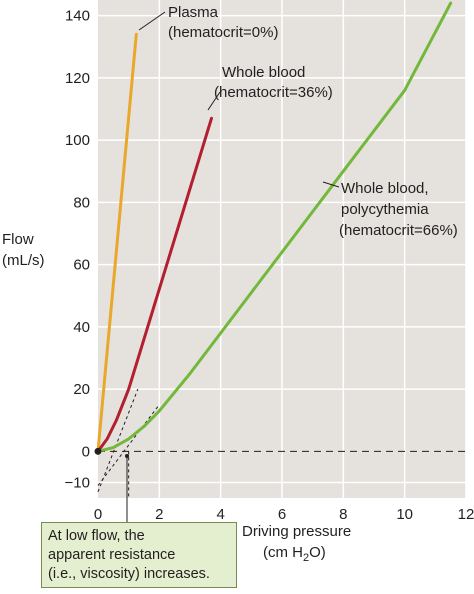  Describe the element at coordinates (296, 531) in the screenshot. I see `x-axis-title-line-1: Driving pressure` at that location.